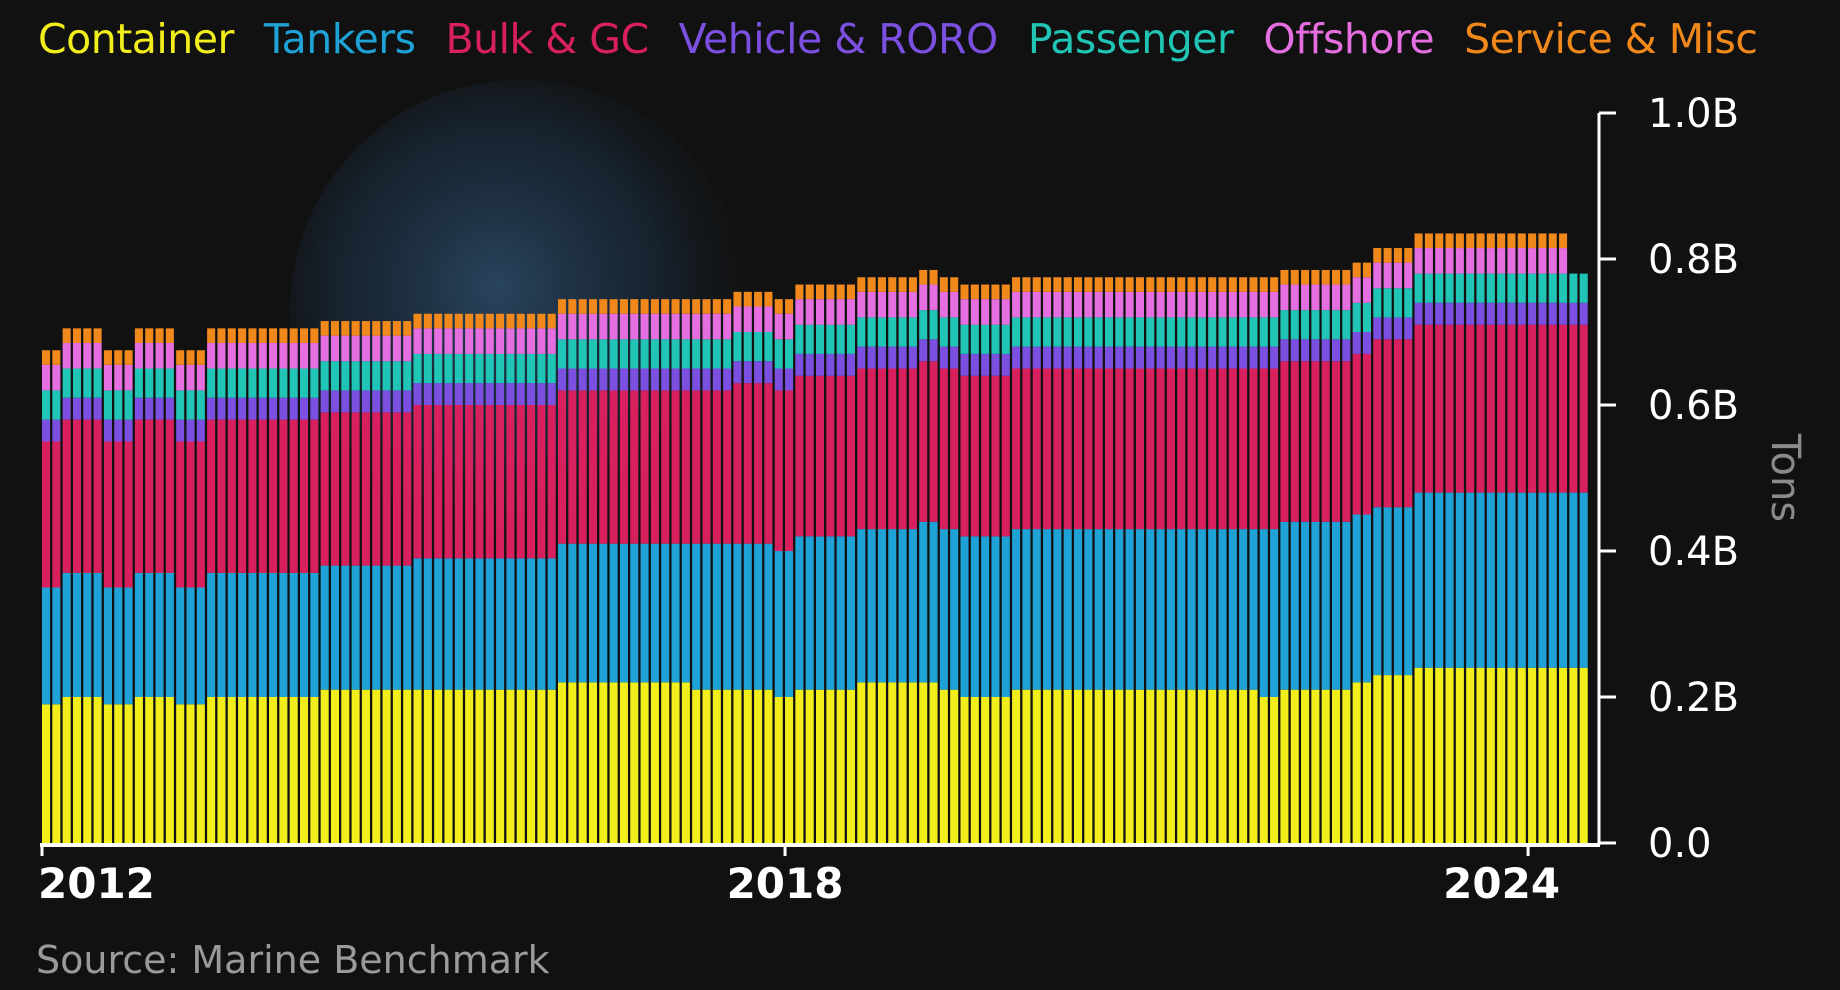 The width and height of the screenshot is (1840, 990). I want to click on y-axis-label: Tons, so click(1785, 477).